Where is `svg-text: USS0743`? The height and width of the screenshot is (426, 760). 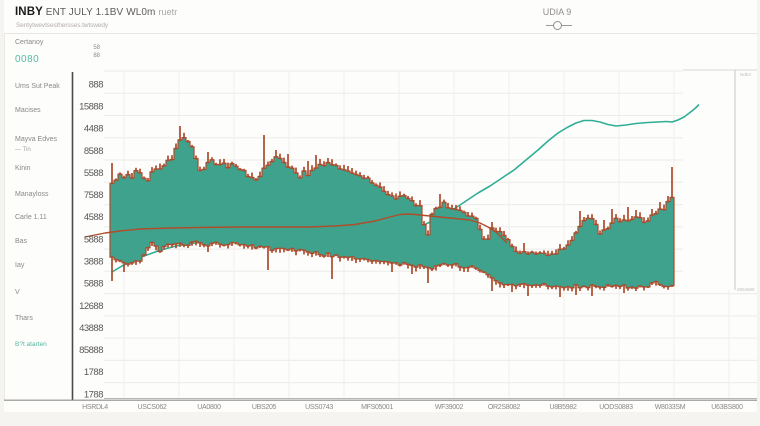
svg-text: USS0743 is located at coordinates (319, 407).